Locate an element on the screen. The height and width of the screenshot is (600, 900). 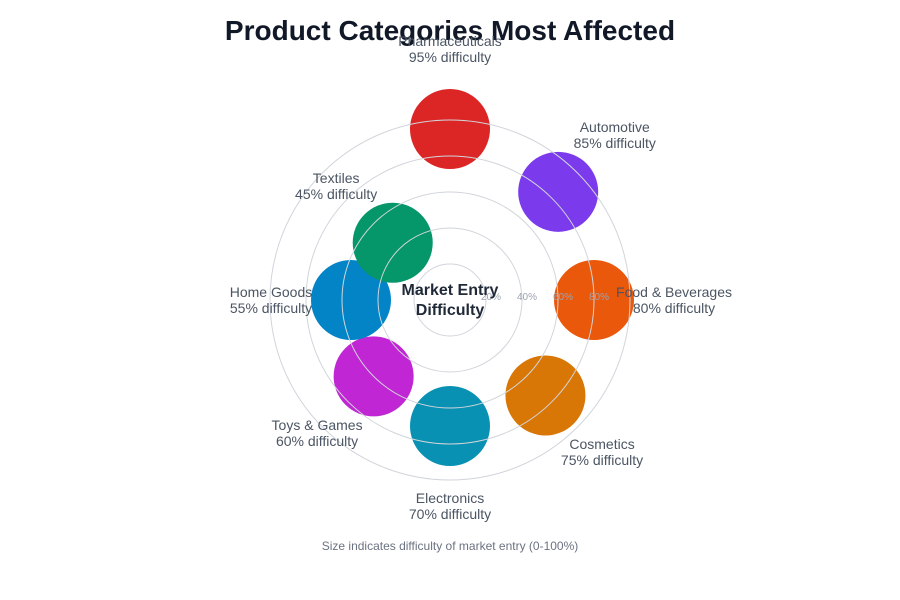
label-textiles: Textiles is located at coordinates (336, 178).